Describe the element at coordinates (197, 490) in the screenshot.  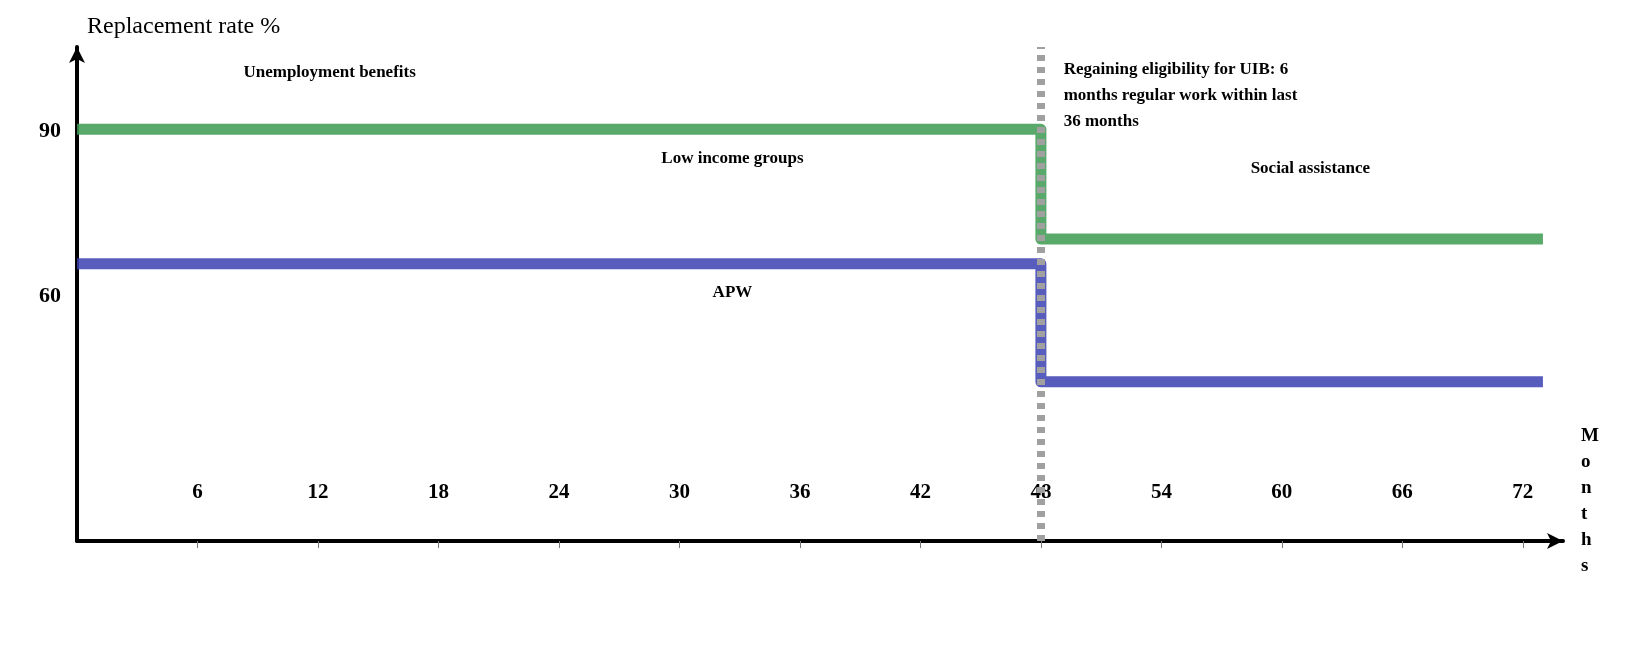
I see `x-tick-label: 6` at that location.